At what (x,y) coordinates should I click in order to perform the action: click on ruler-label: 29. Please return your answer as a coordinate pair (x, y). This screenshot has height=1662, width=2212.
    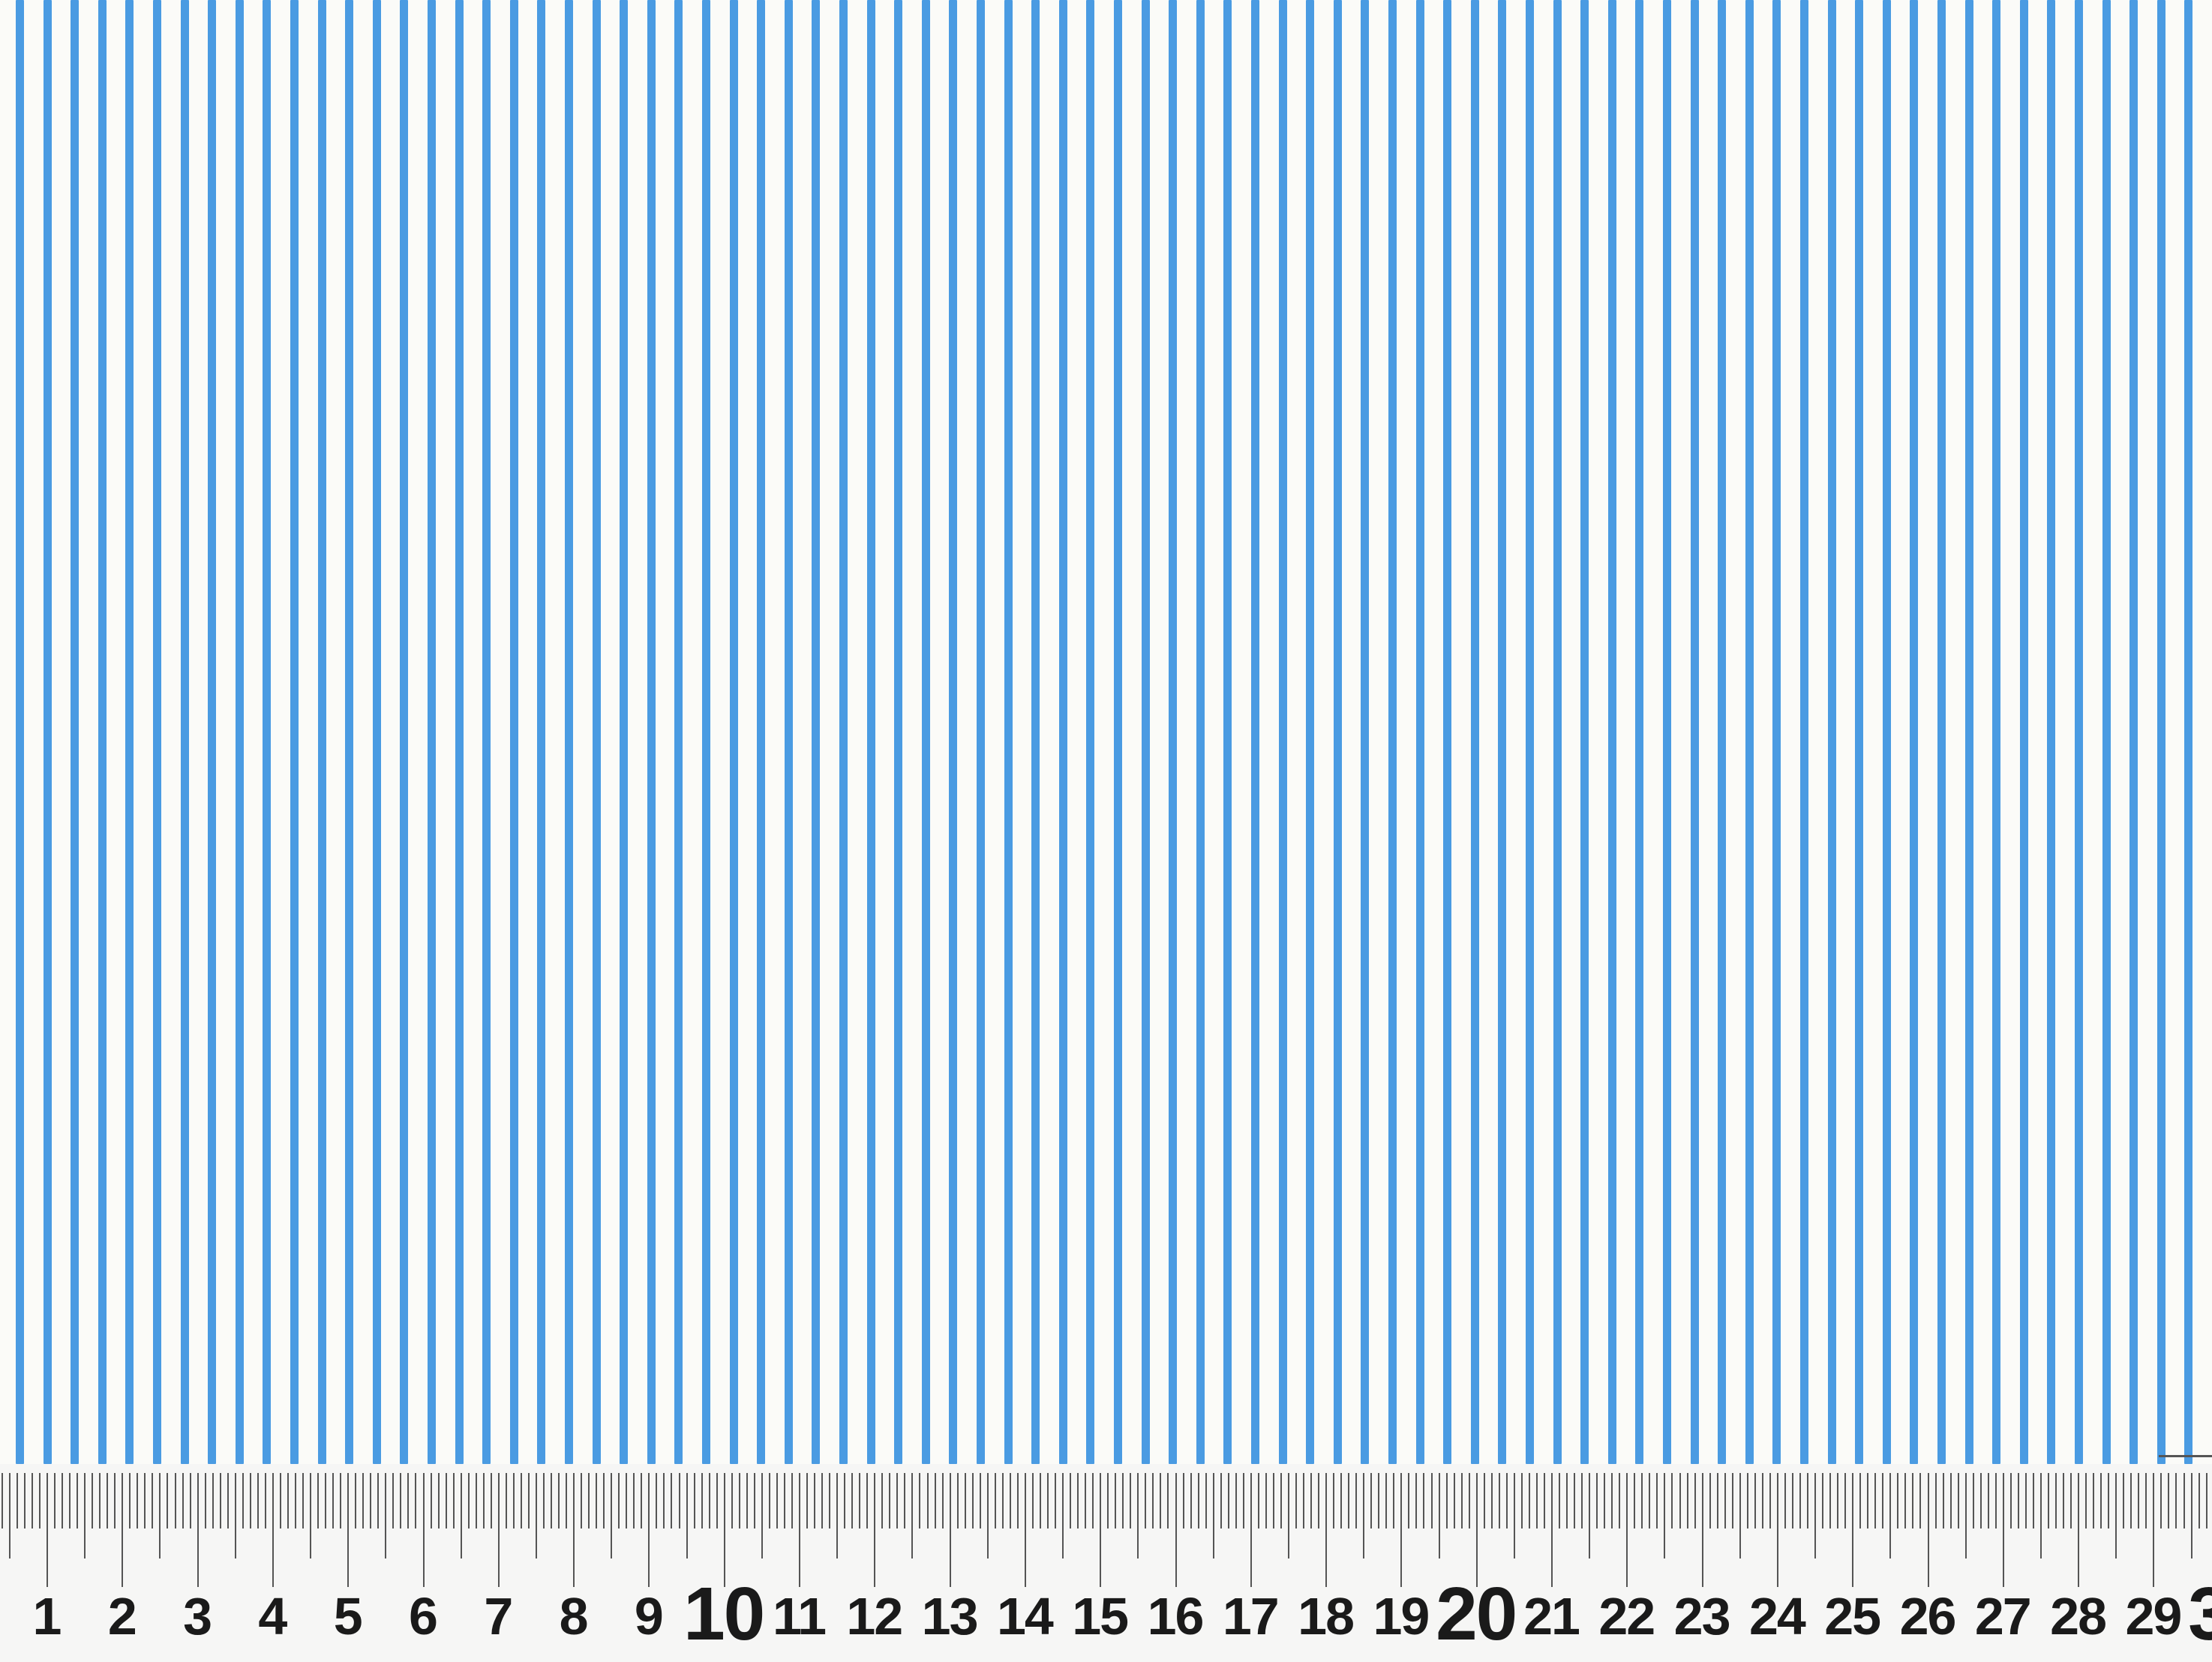
    Looking at the image, I should click on (2153, 1616).